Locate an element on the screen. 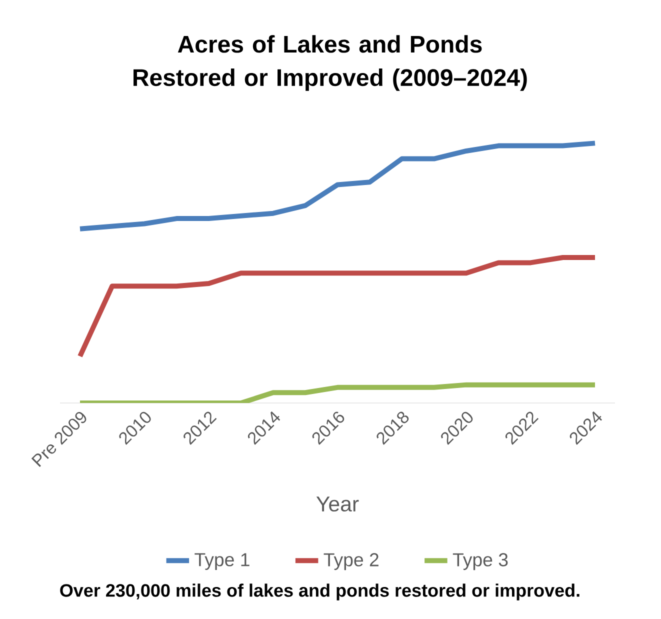  text: Over 230,000 miles of lakes and ponds restored or improved. is located at coordinates (320, 592).